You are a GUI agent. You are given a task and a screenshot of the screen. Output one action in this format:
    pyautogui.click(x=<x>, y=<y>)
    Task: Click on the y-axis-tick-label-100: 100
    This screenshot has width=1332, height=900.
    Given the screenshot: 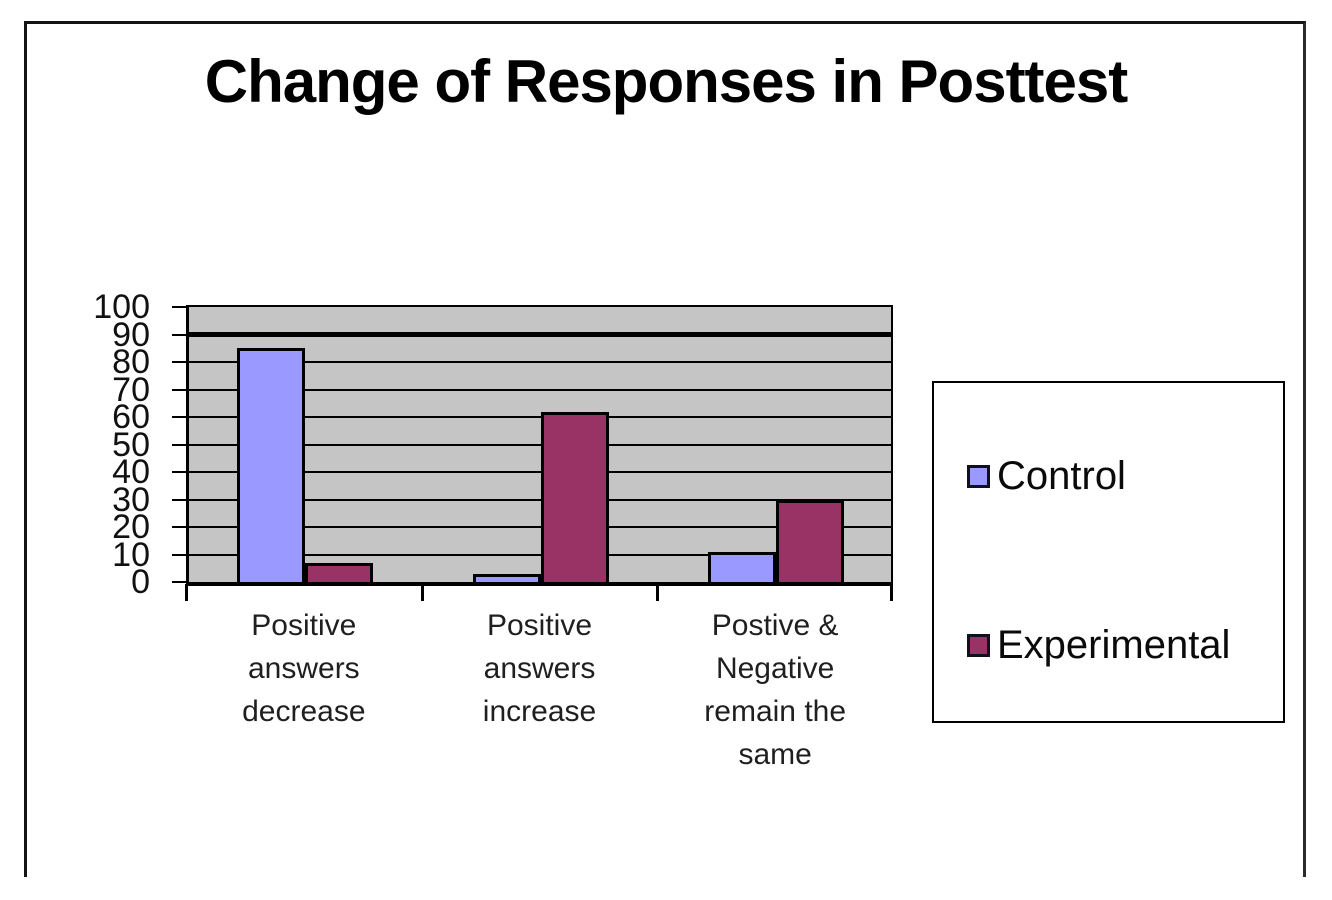 What is the action you would take?
    pyautogui.click(x=121, y=307)
    